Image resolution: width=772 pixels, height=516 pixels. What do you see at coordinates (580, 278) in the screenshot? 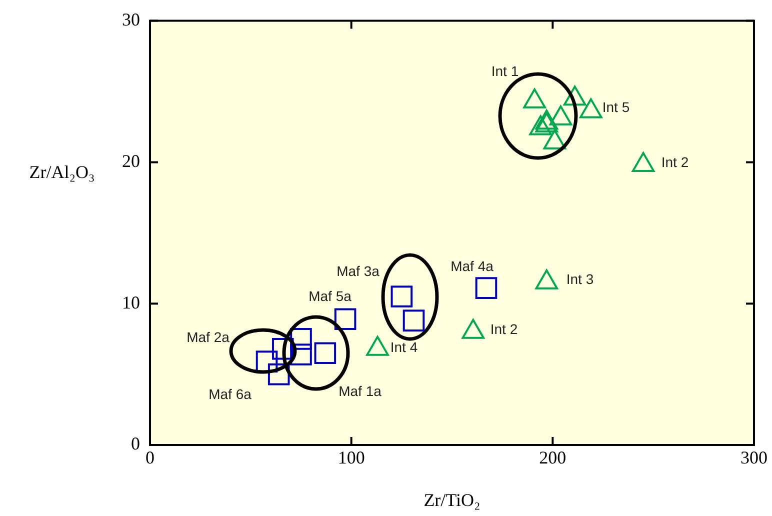
I see `annotation: Int 3` at bounding box center [580, 278].